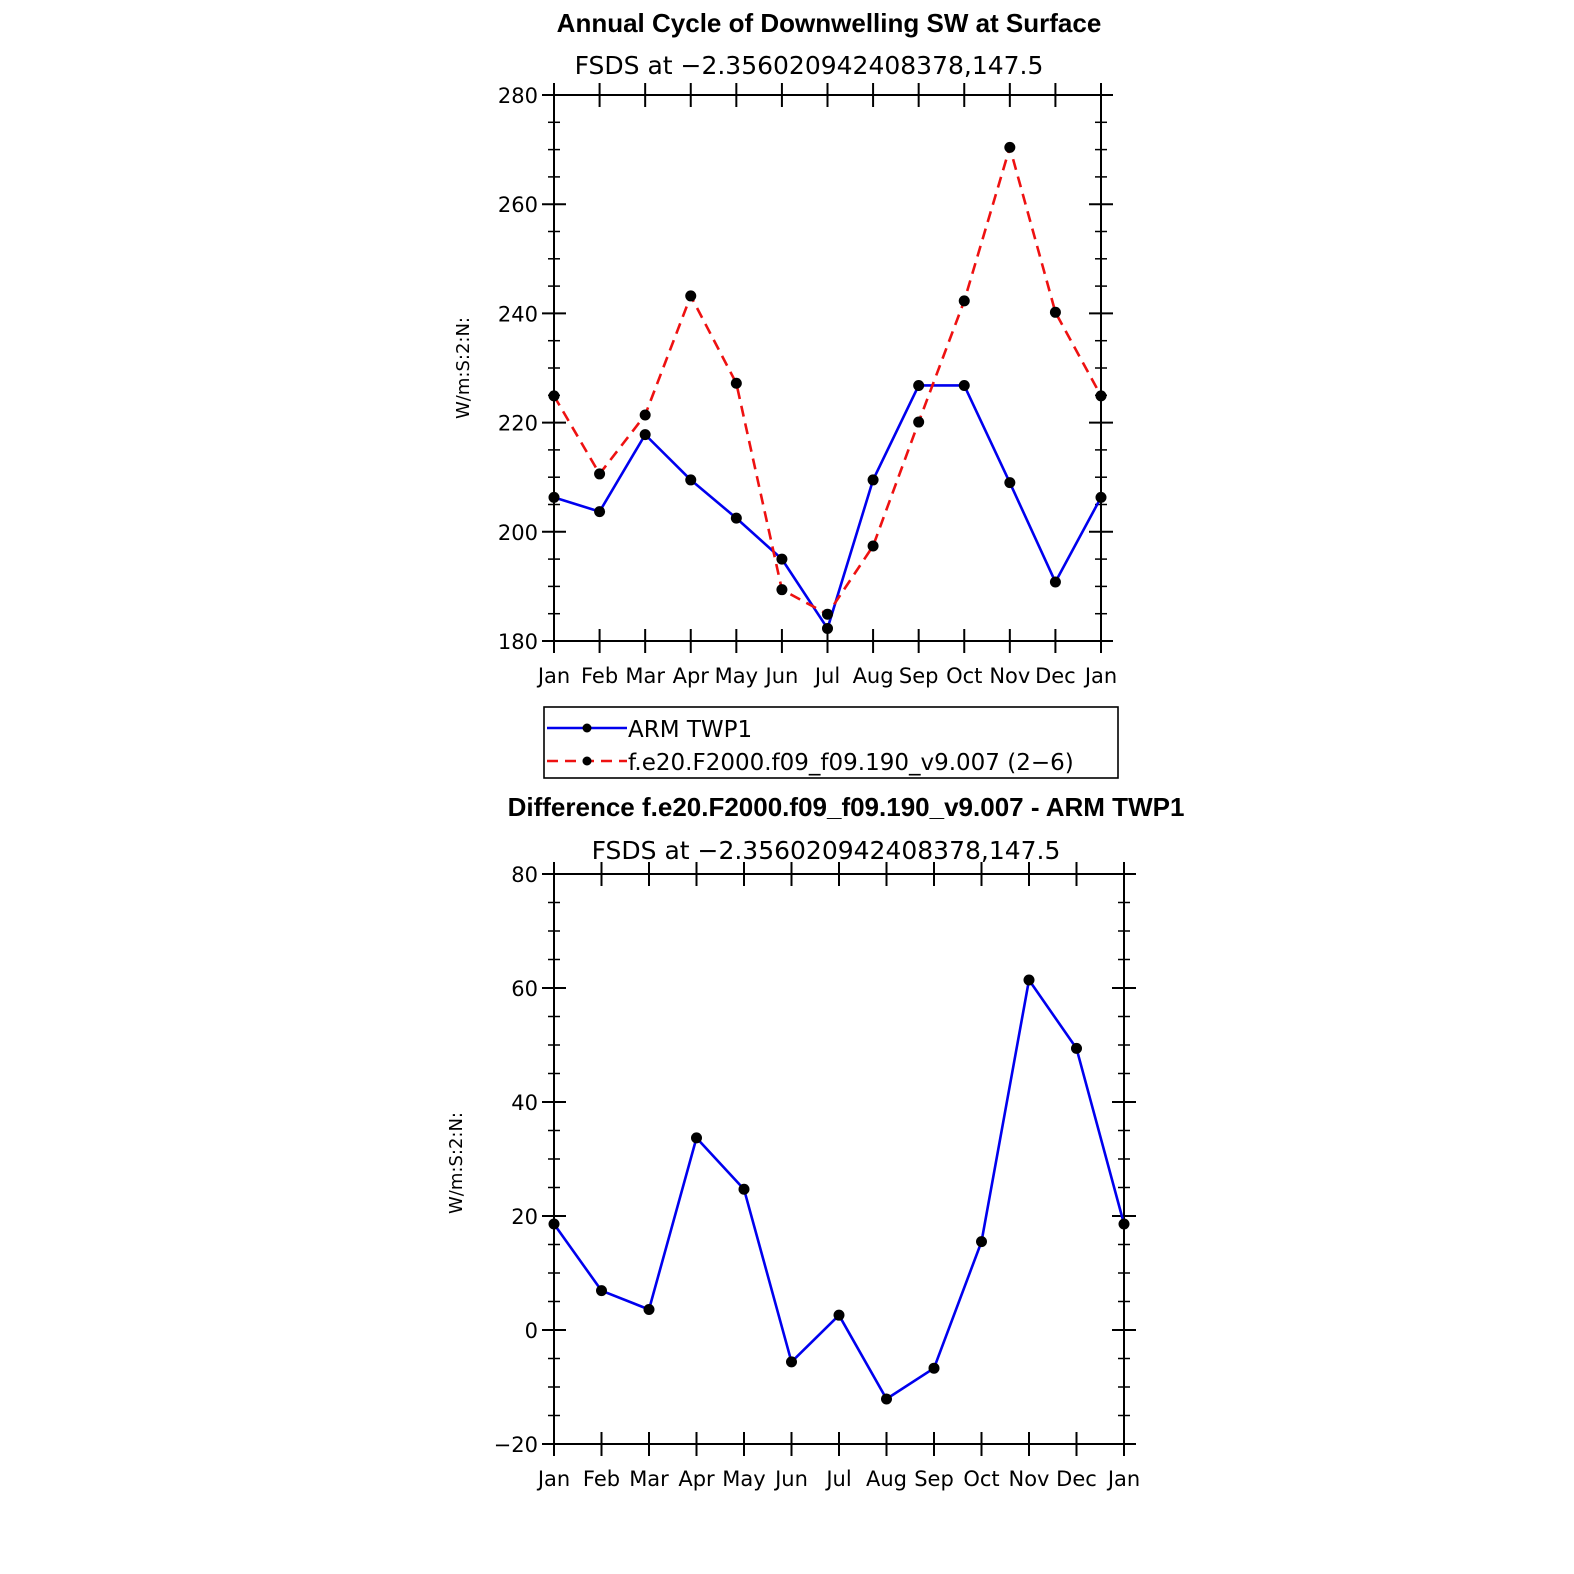  I want to click on legend-box, so click(831, 742).